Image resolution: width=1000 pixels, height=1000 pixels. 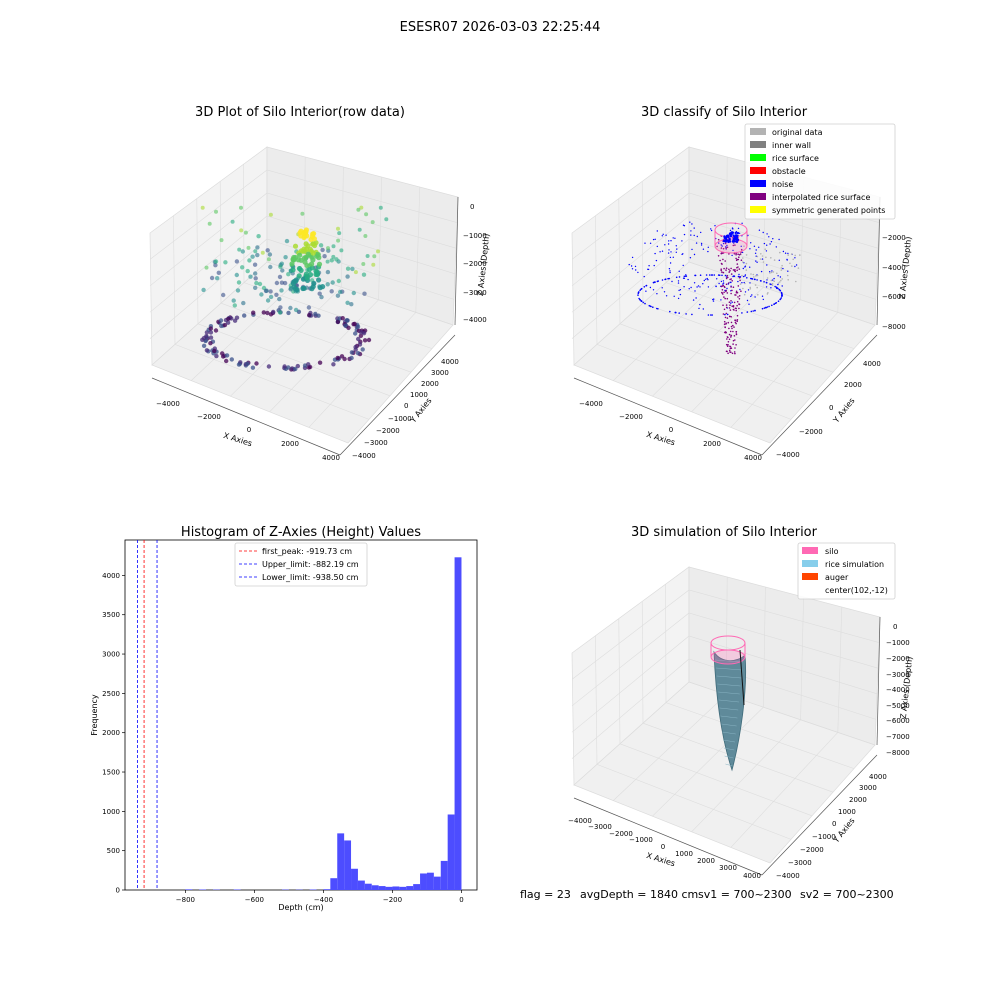 I want to click on legend-label: Lower_limit: -938.50 cm, so click(x=310, y=577).